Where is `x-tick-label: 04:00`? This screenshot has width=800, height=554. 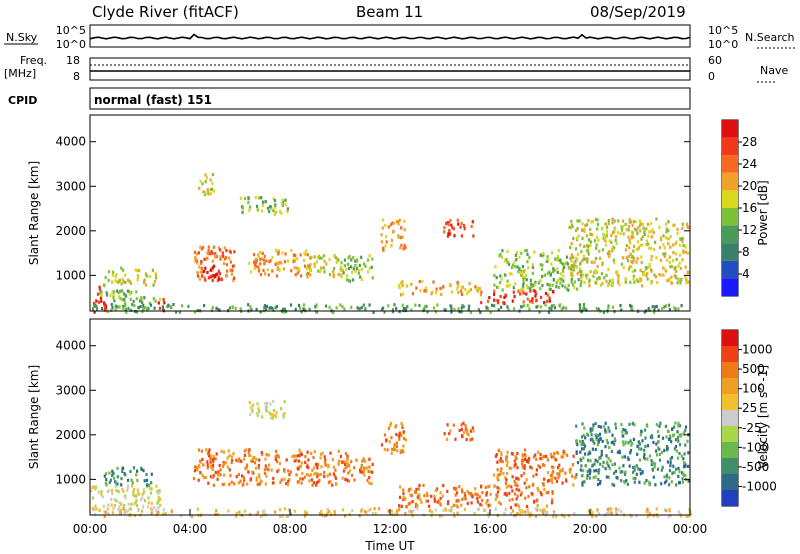
x-tick-label: 04:00 is located at coordinates (190, 529).